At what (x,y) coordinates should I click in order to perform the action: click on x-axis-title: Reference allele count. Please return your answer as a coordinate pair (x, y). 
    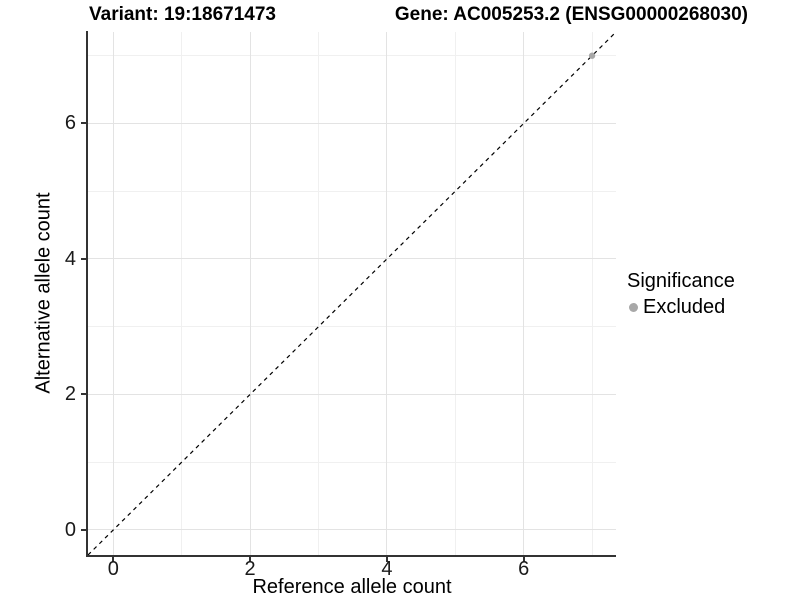
    Looking at the image, I should click on (352, 587).